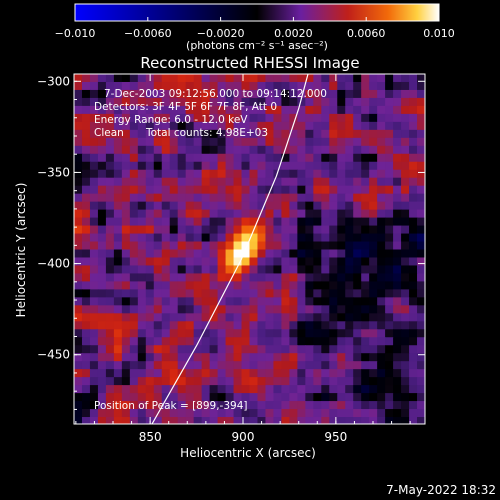  What do you see at coordinates (221, 33) in the screenshot?
I see `colorbar-tick-label: −0.0020` at bounding box center [221, 33].